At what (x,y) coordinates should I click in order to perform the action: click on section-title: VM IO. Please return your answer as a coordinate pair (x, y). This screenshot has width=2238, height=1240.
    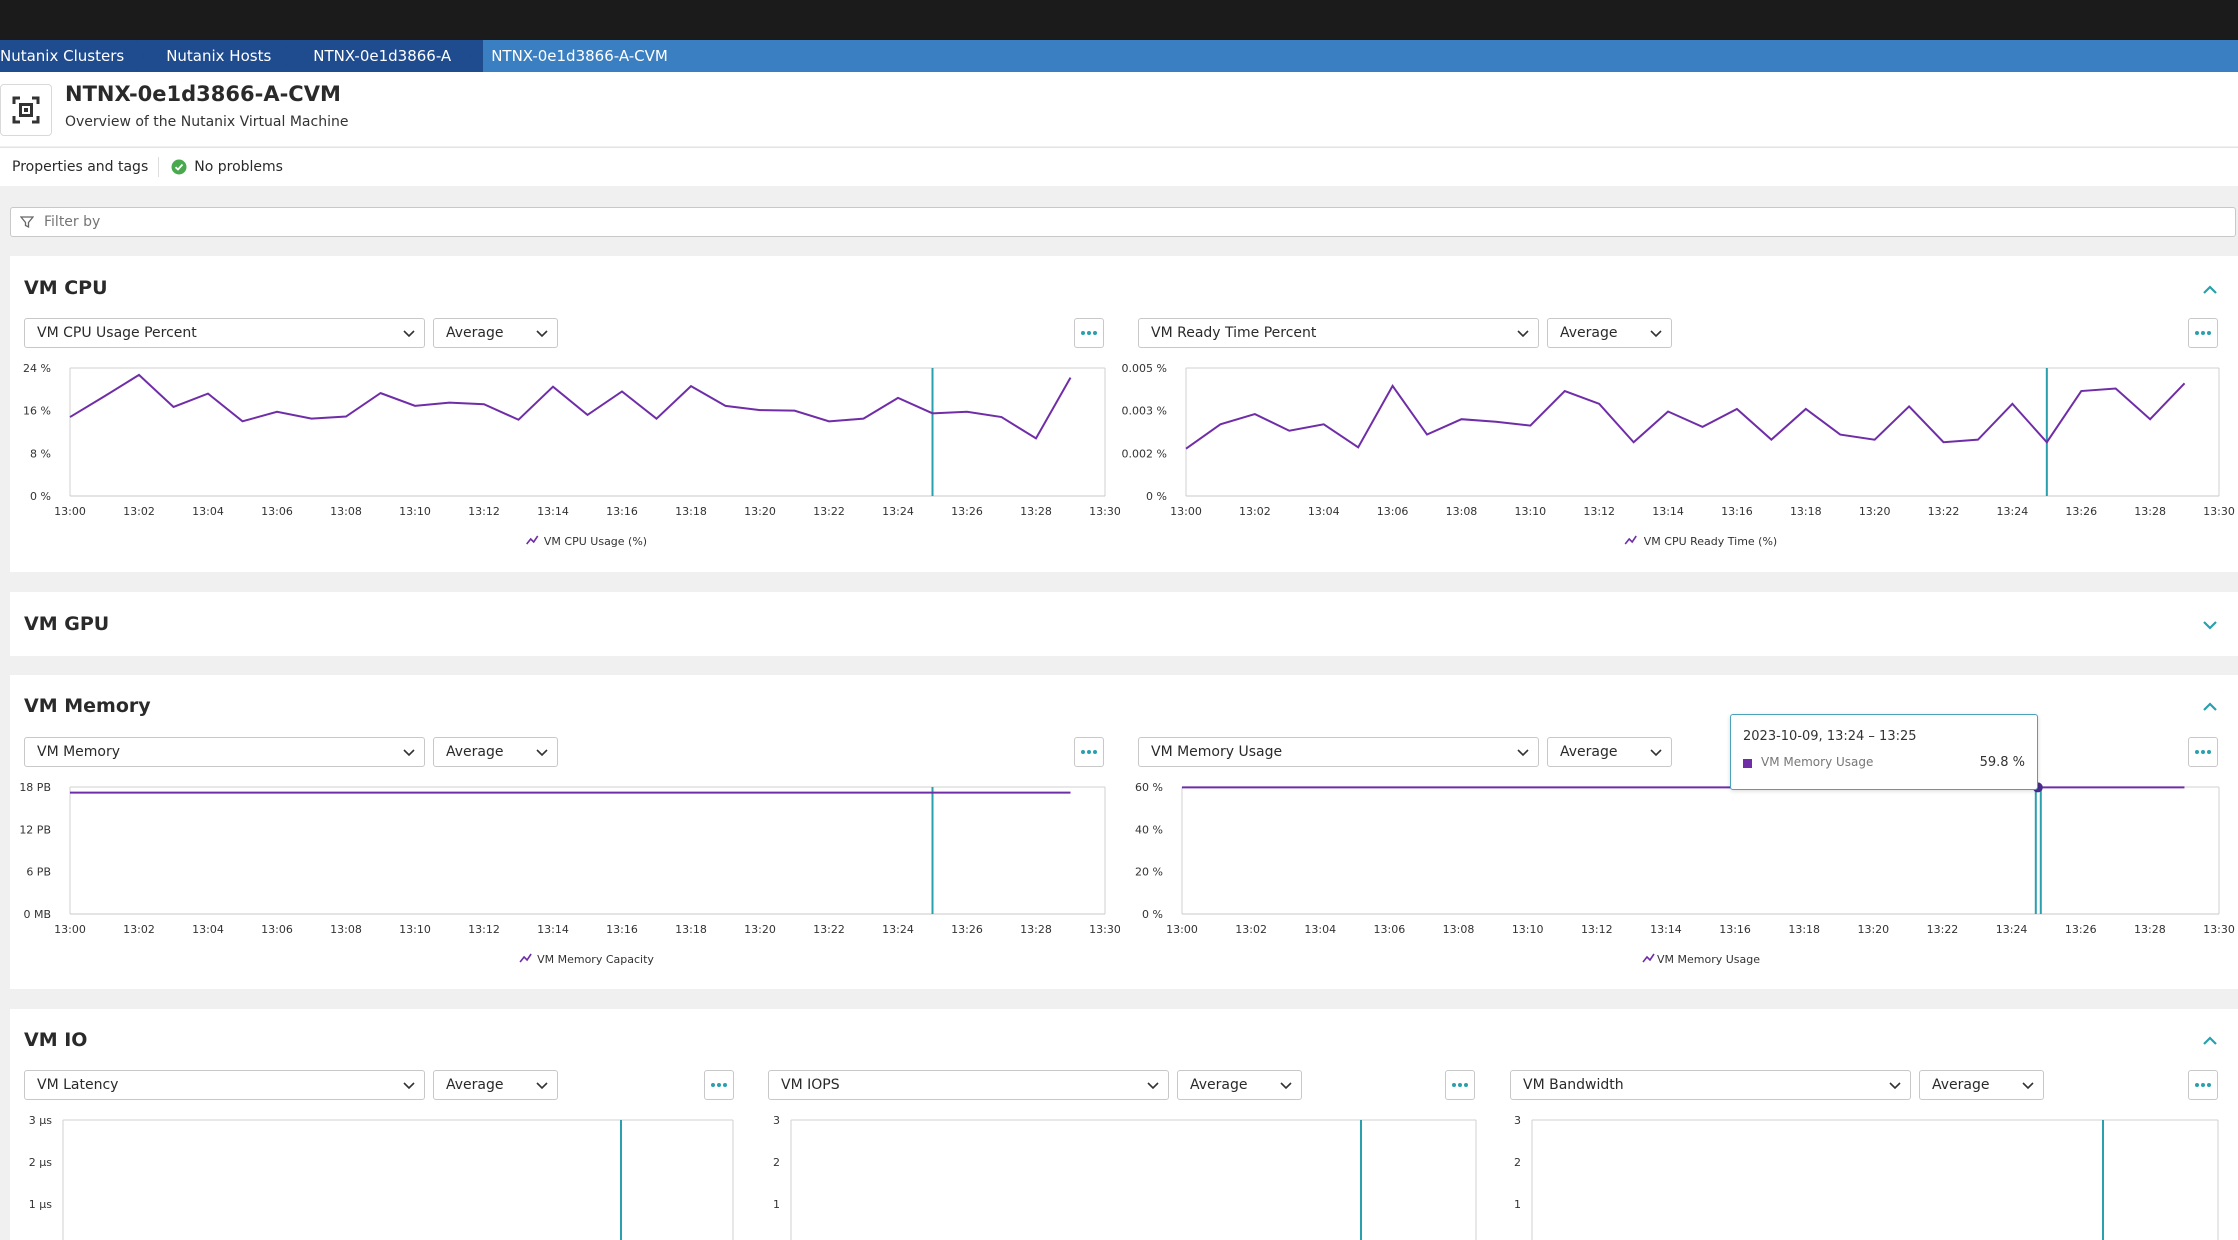
    Looking at the image, I should click on (56, 1040).